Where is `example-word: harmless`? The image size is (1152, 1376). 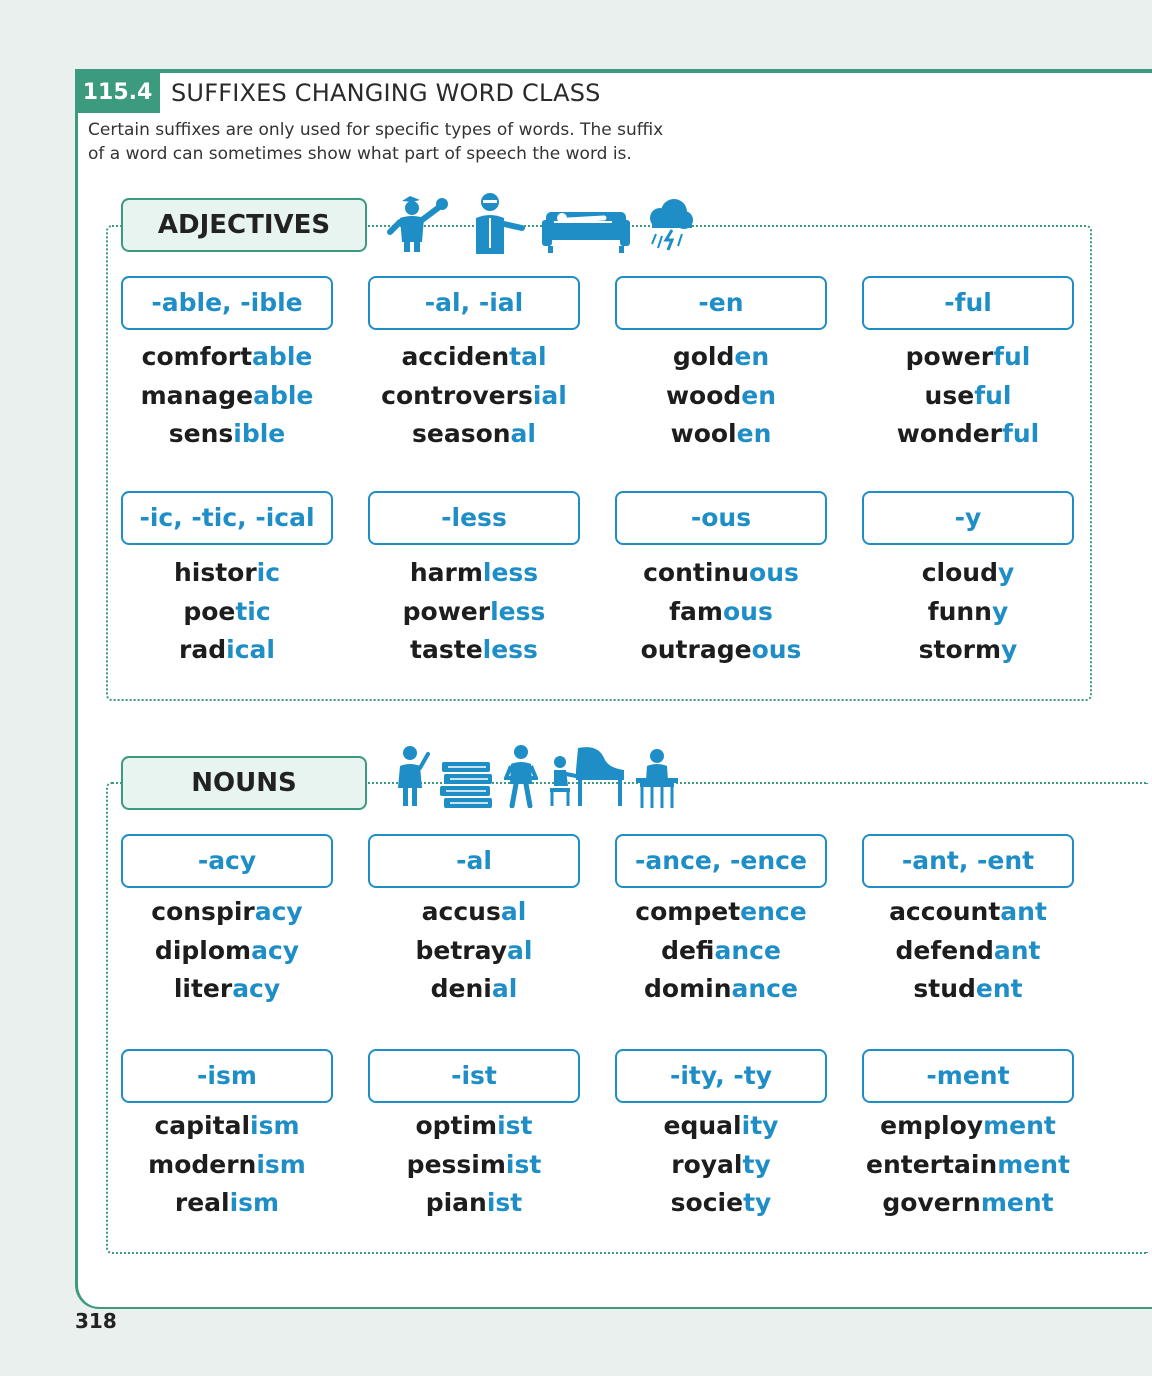 example-word: harmless is located at coordinates (474, 572).